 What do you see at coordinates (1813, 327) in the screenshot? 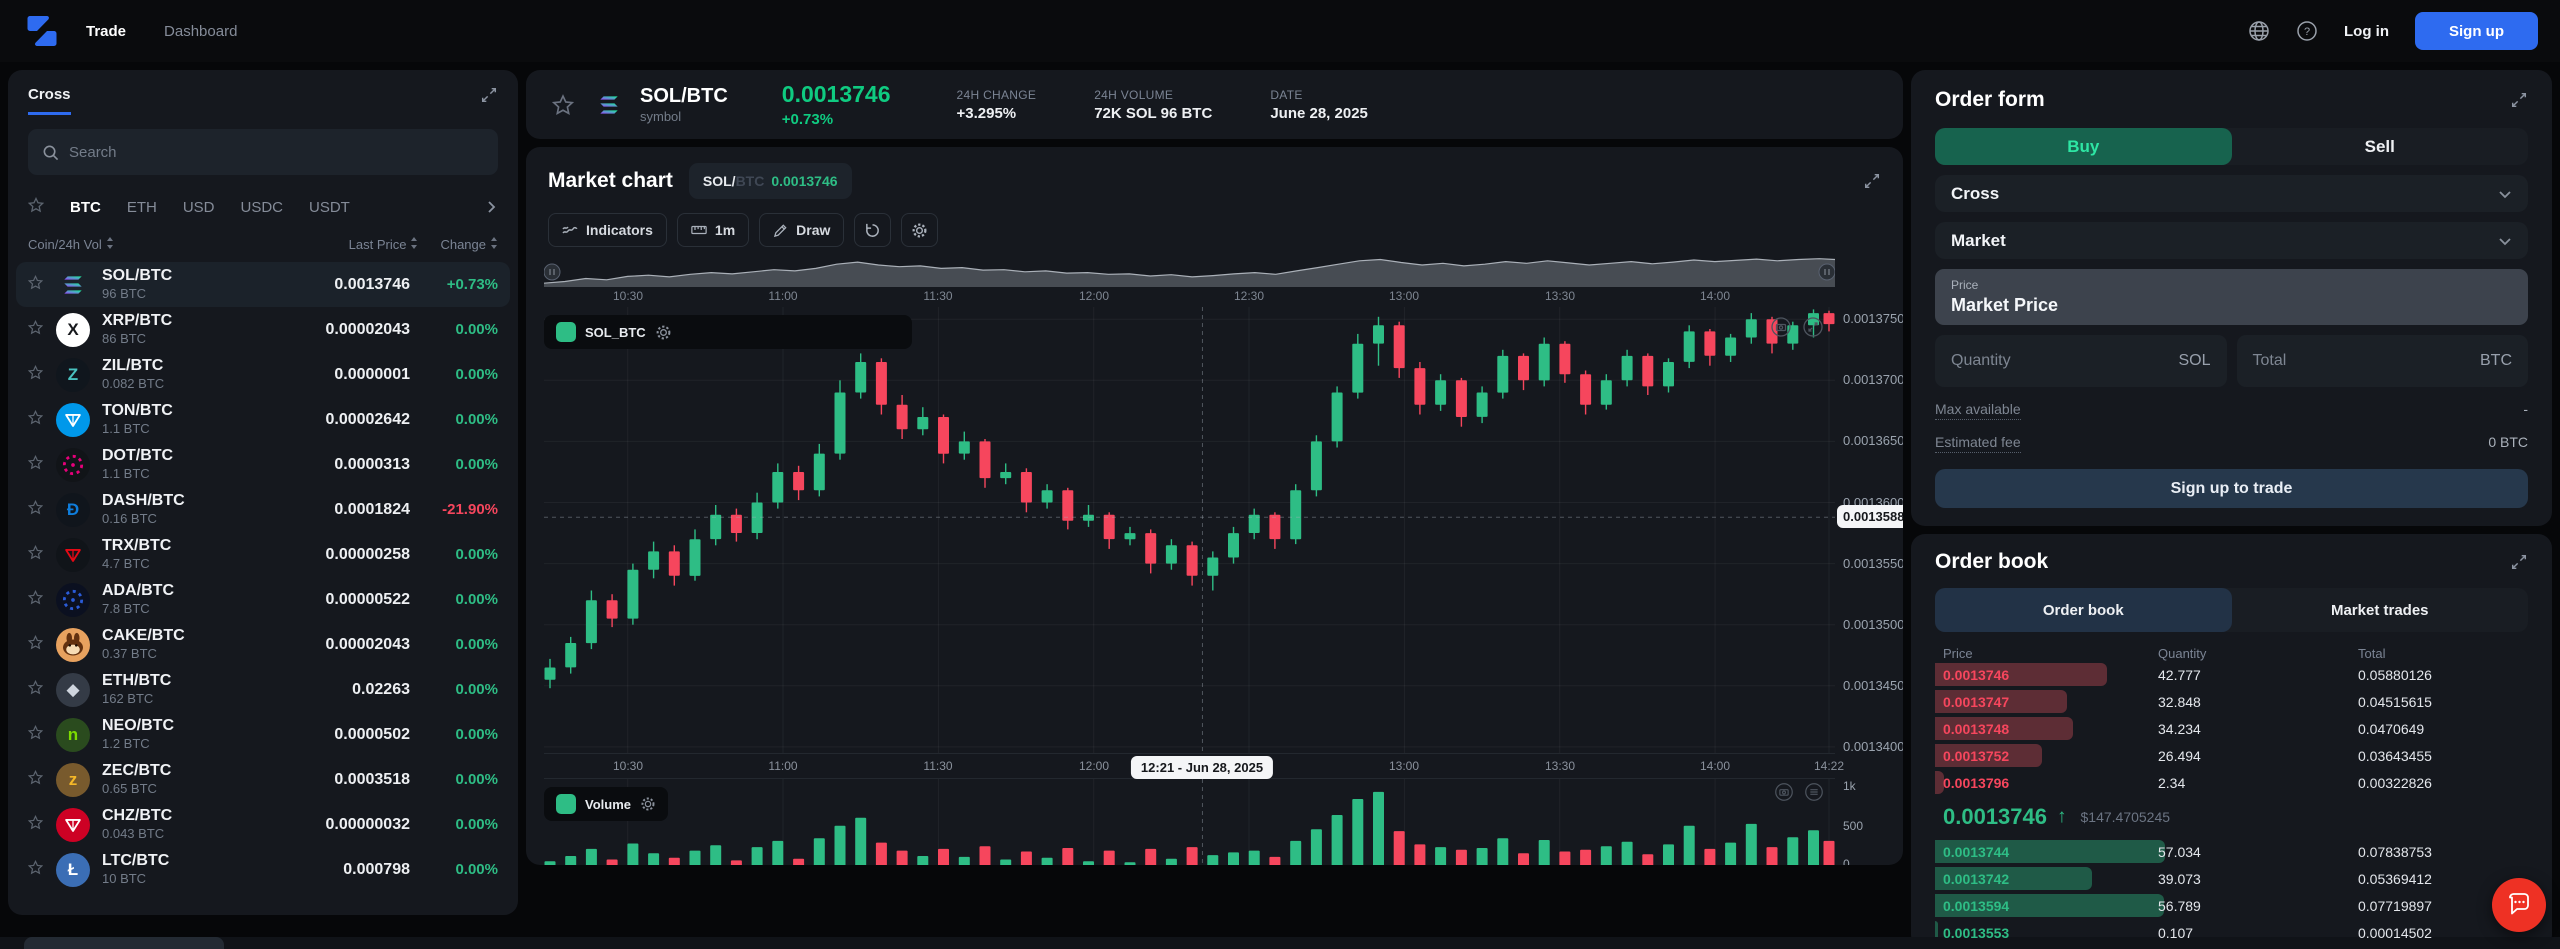
I see `pane-expand-icon` at bounding box center [1813, 327].